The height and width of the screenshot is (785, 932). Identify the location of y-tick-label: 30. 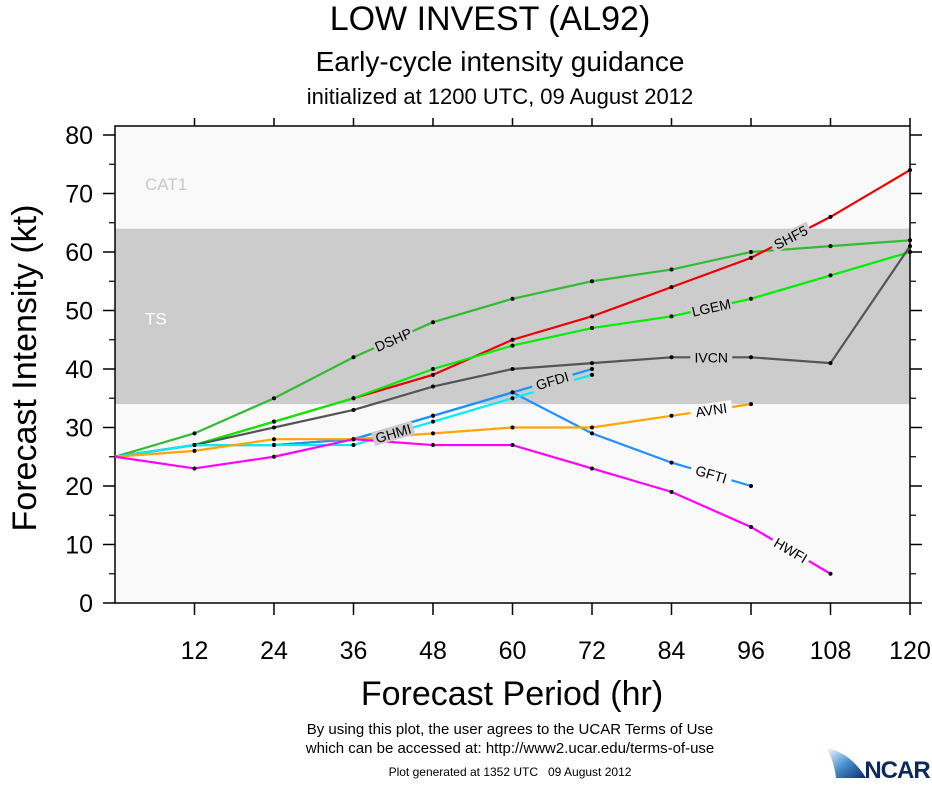
(79, 429).